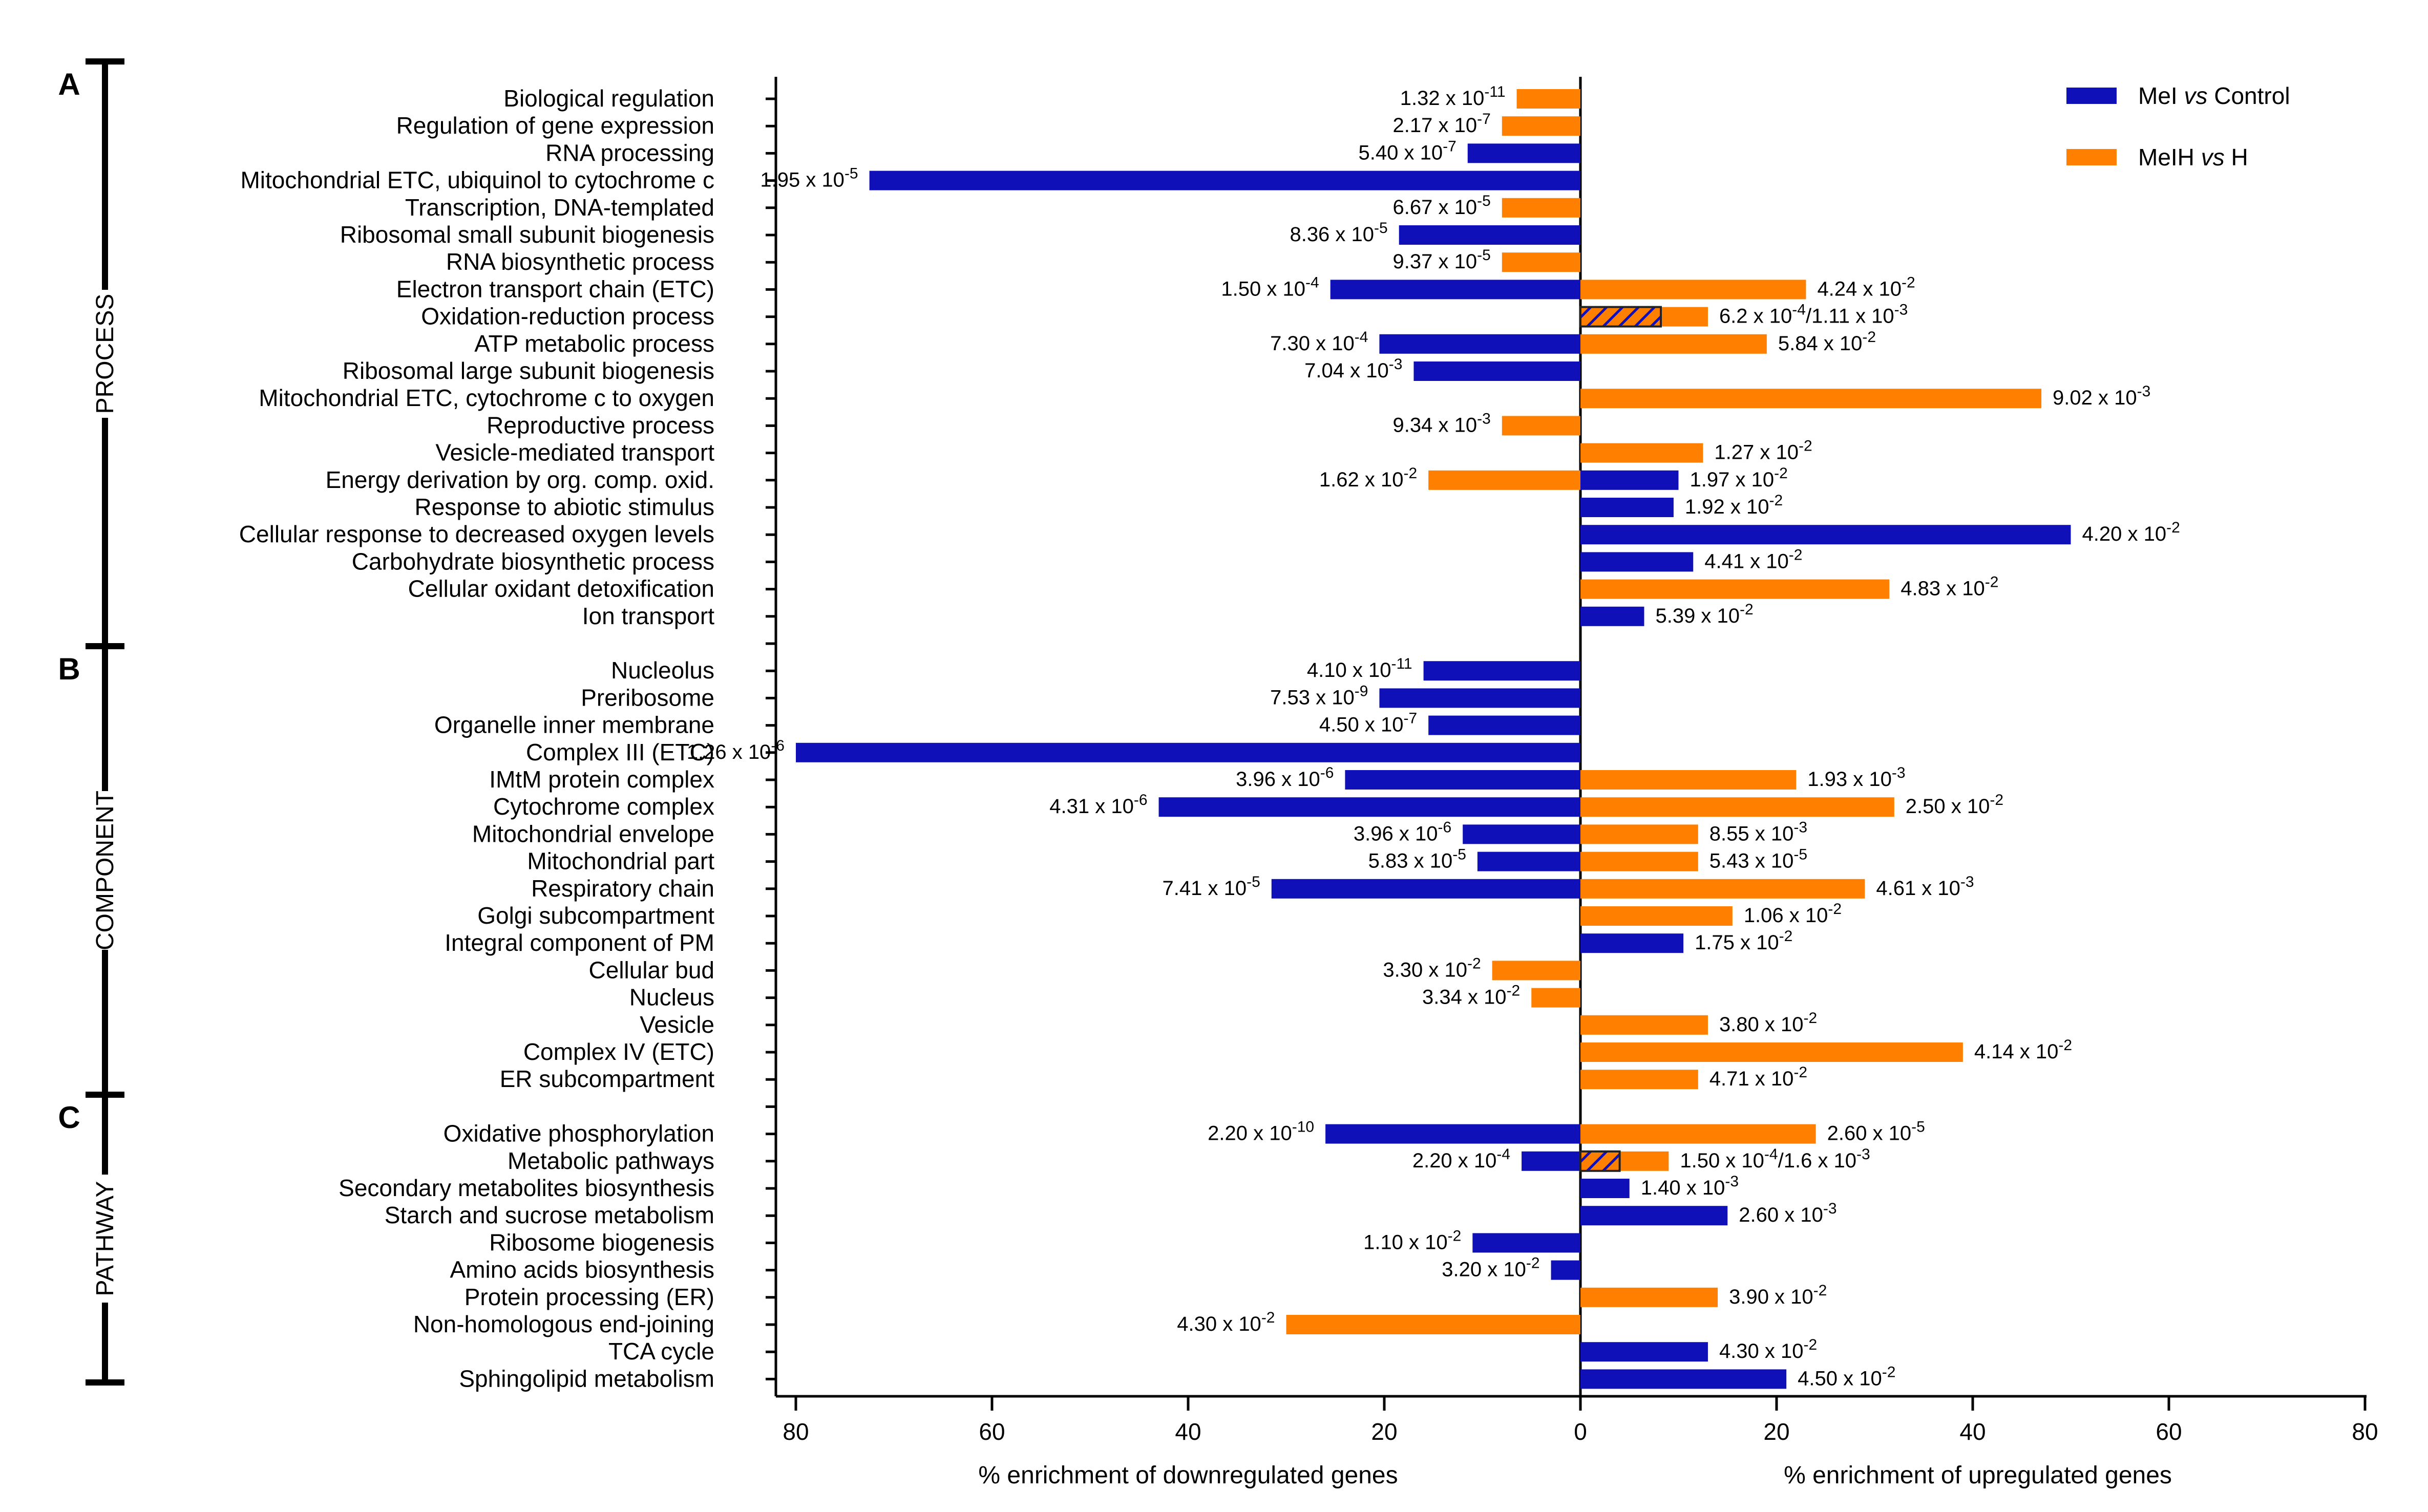  I want to click on category-label: Respiratory chain, so click(622, 888).